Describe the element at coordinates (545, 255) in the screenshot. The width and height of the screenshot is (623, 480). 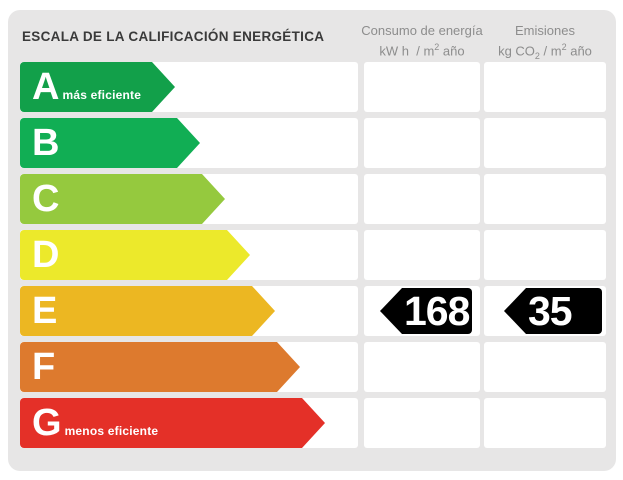
I see `emissions-cell-d` at that location.